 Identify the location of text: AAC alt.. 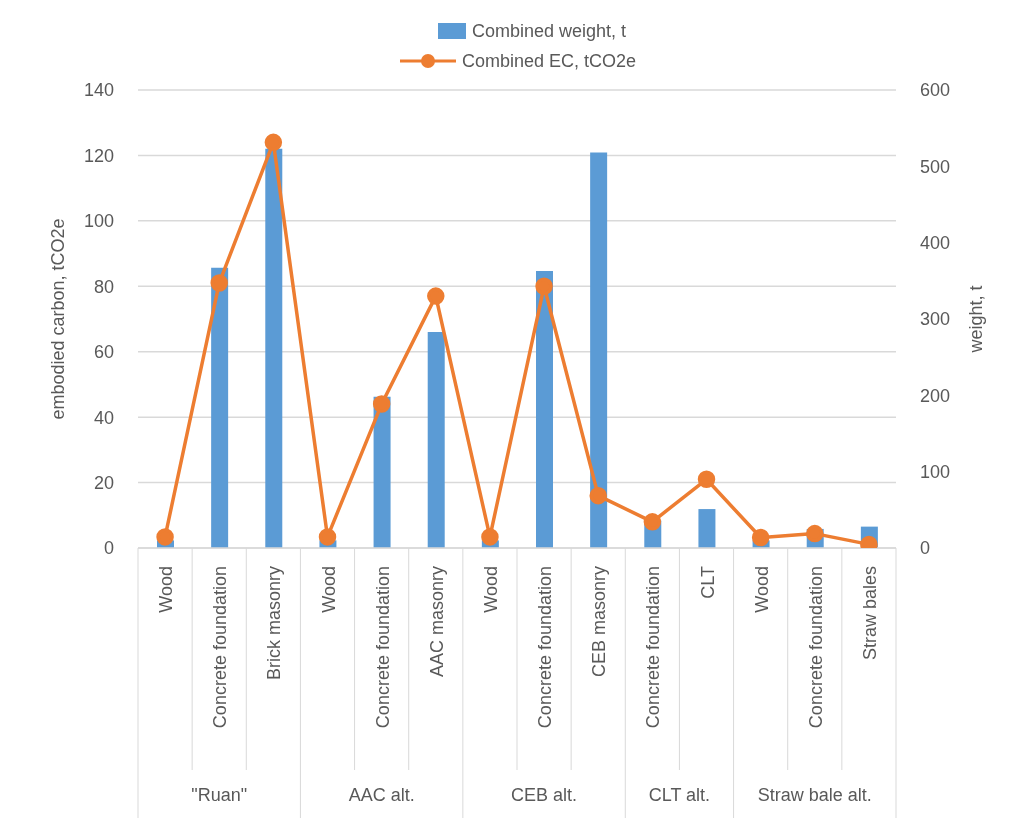
(381, 795).